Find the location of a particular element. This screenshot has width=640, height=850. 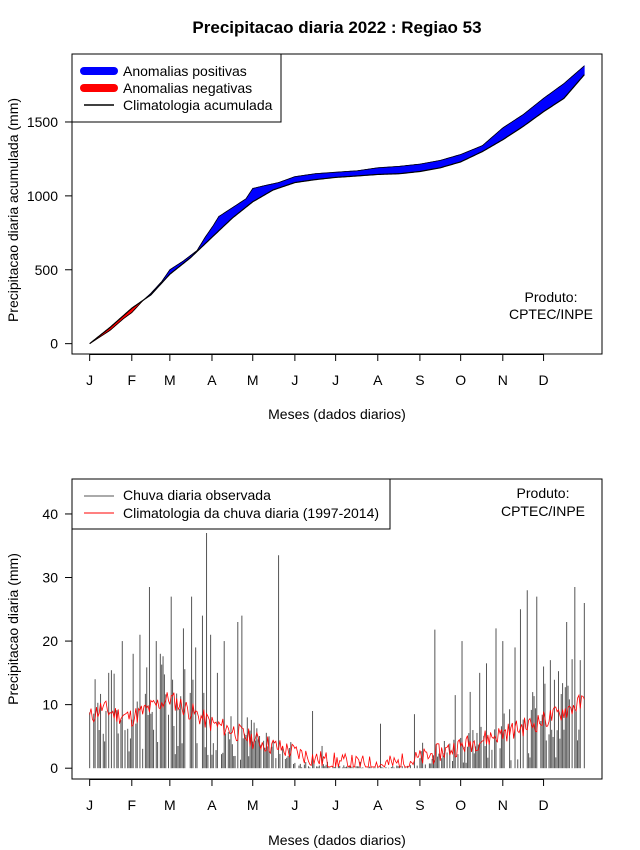

daily-y-axis-title: Precipitacao diaria (mm) is located at coordinates (13, 629).